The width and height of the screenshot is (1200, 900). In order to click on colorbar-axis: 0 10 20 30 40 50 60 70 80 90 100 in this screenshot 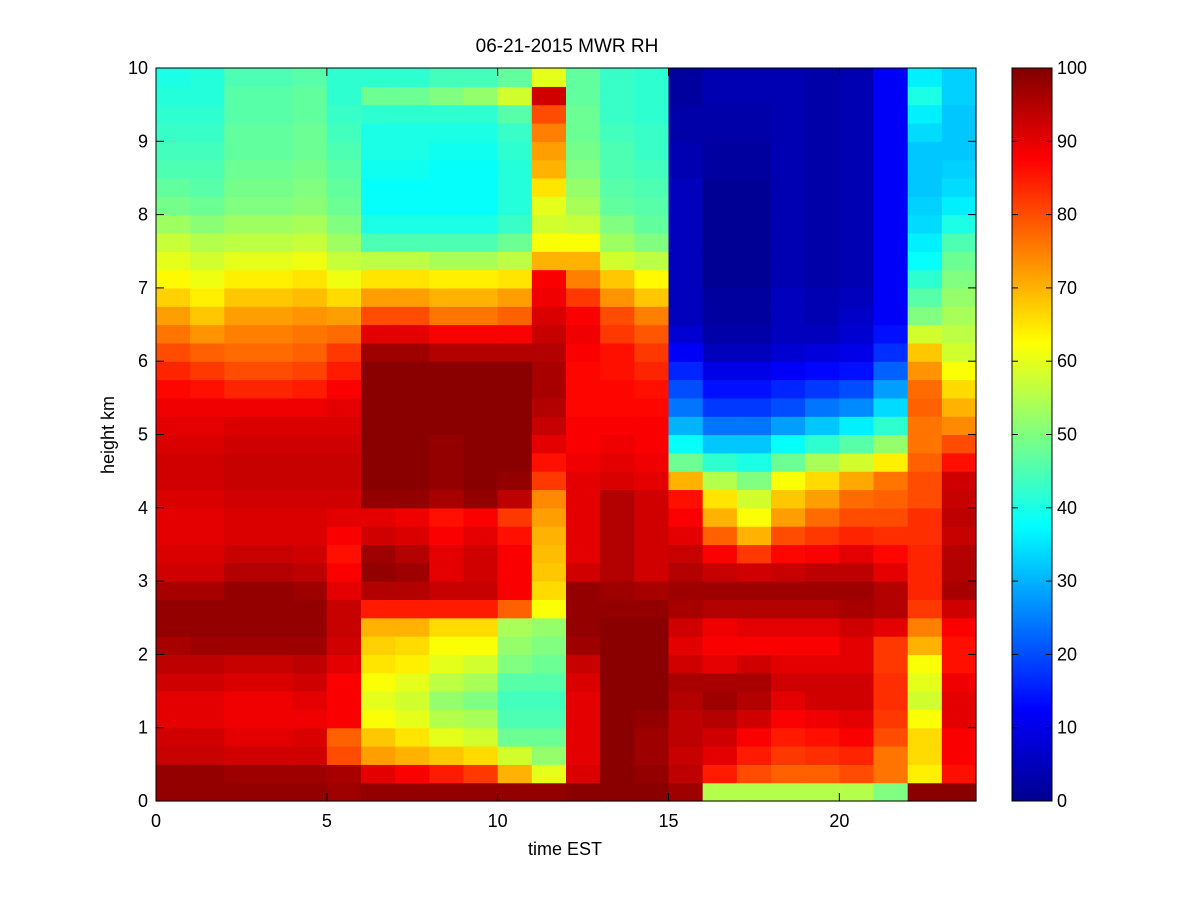, I will do `click(1049, 434)`.